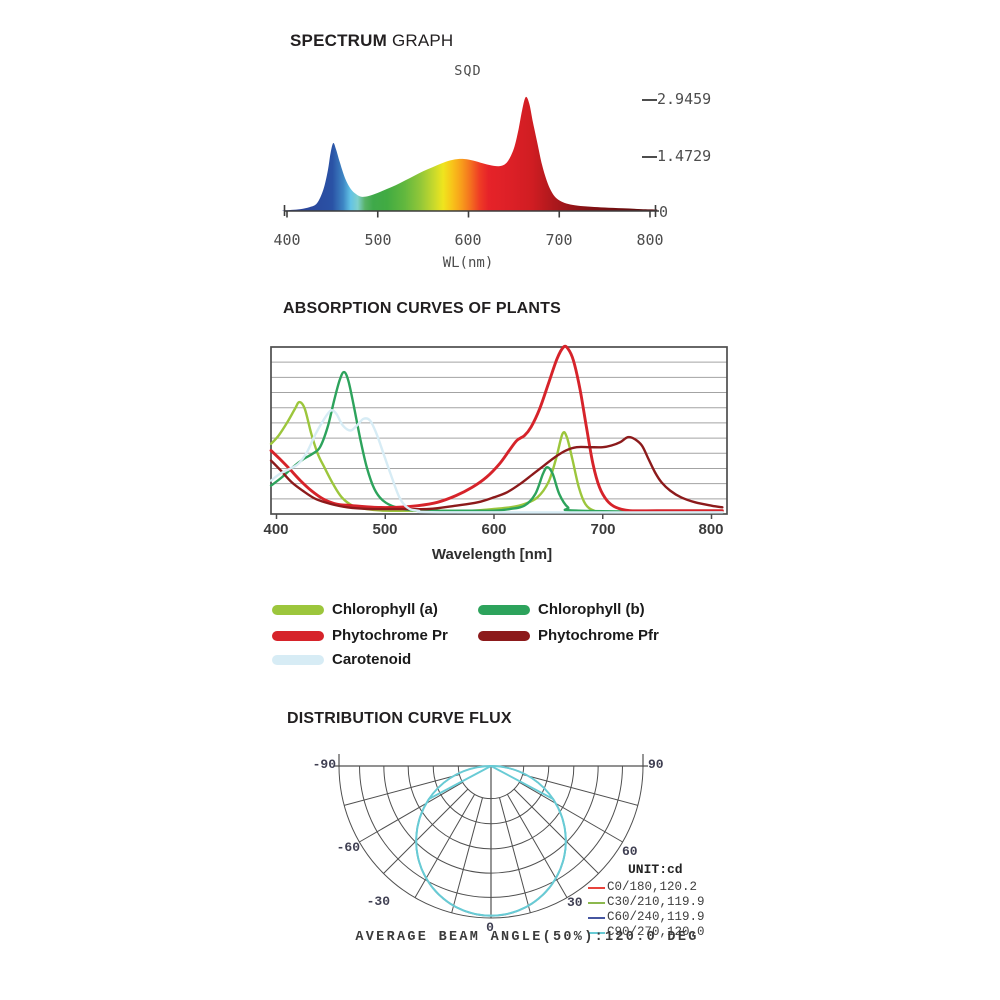 The image size is (1000, 1000). I want to click on spectrum-section-title: SPECTRUM GRAPH, so click(371, 41).